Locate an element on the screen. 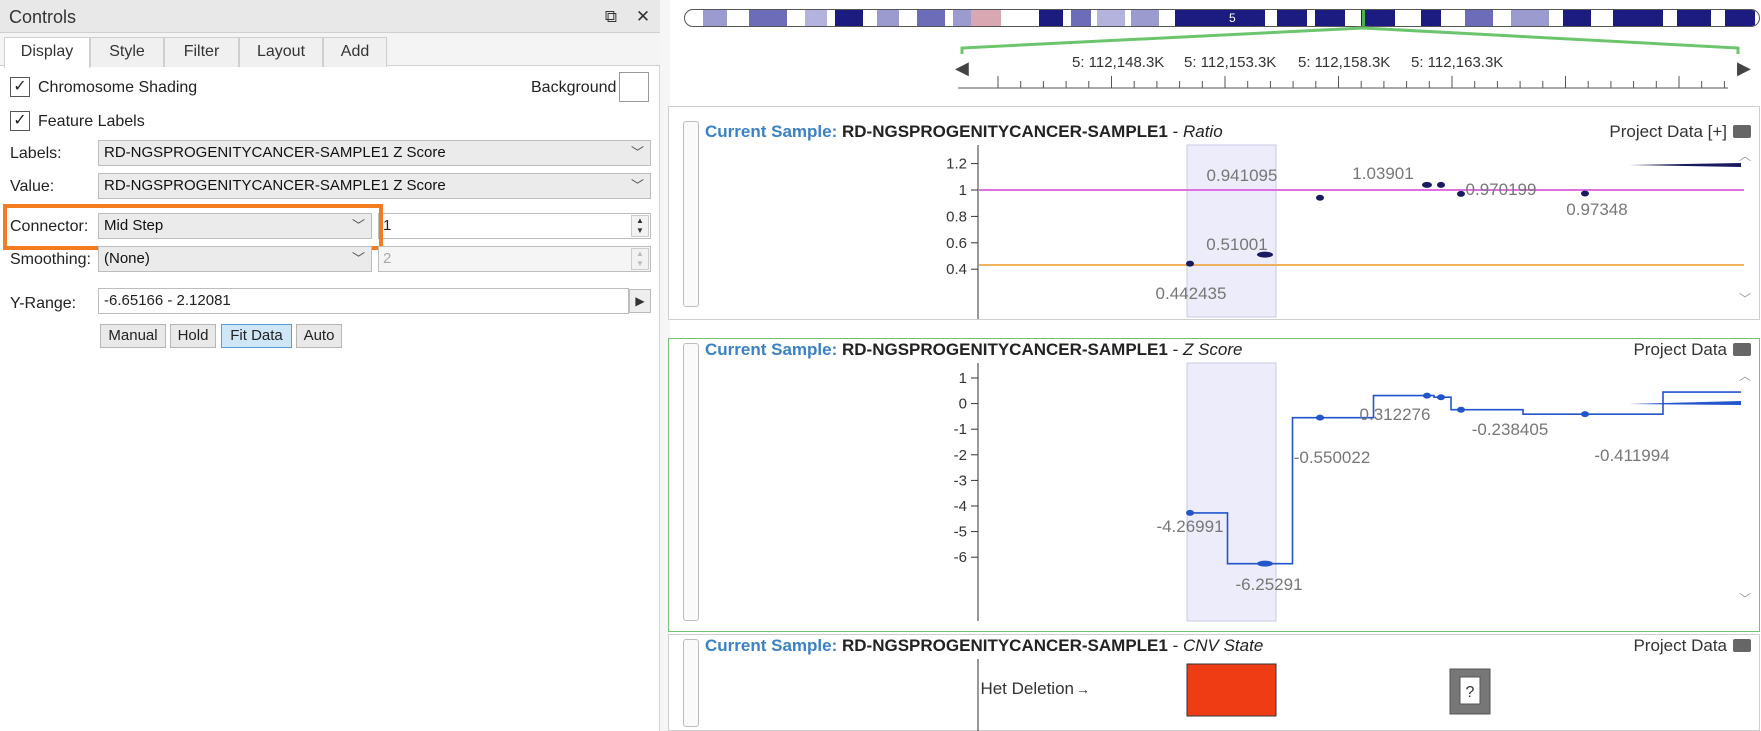  background-color-swatch is located at coordinates (634, 87).